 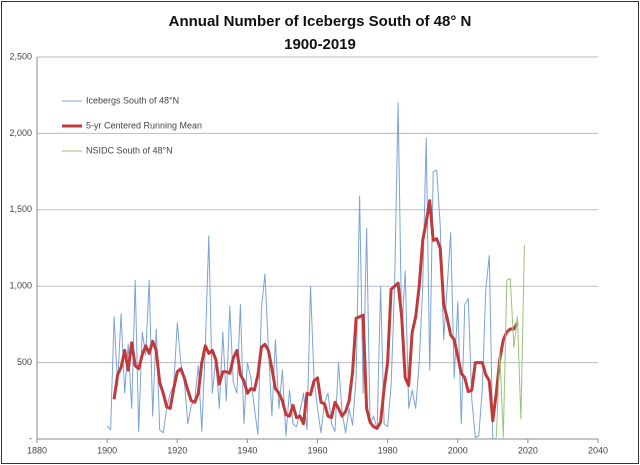 What do you see at coordinates (132, 100) in the screenshot?
I see `legend-label: Icebergs South of 48°N` at bounding box center [132, 100].